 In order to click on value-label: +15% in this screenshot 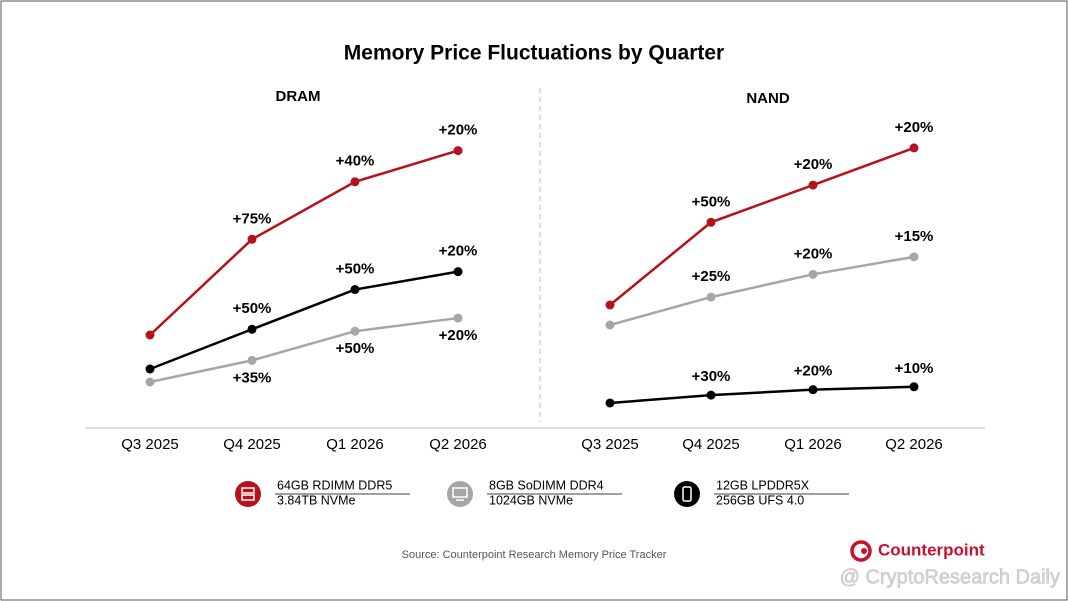, I will do `click(914, 236)`.